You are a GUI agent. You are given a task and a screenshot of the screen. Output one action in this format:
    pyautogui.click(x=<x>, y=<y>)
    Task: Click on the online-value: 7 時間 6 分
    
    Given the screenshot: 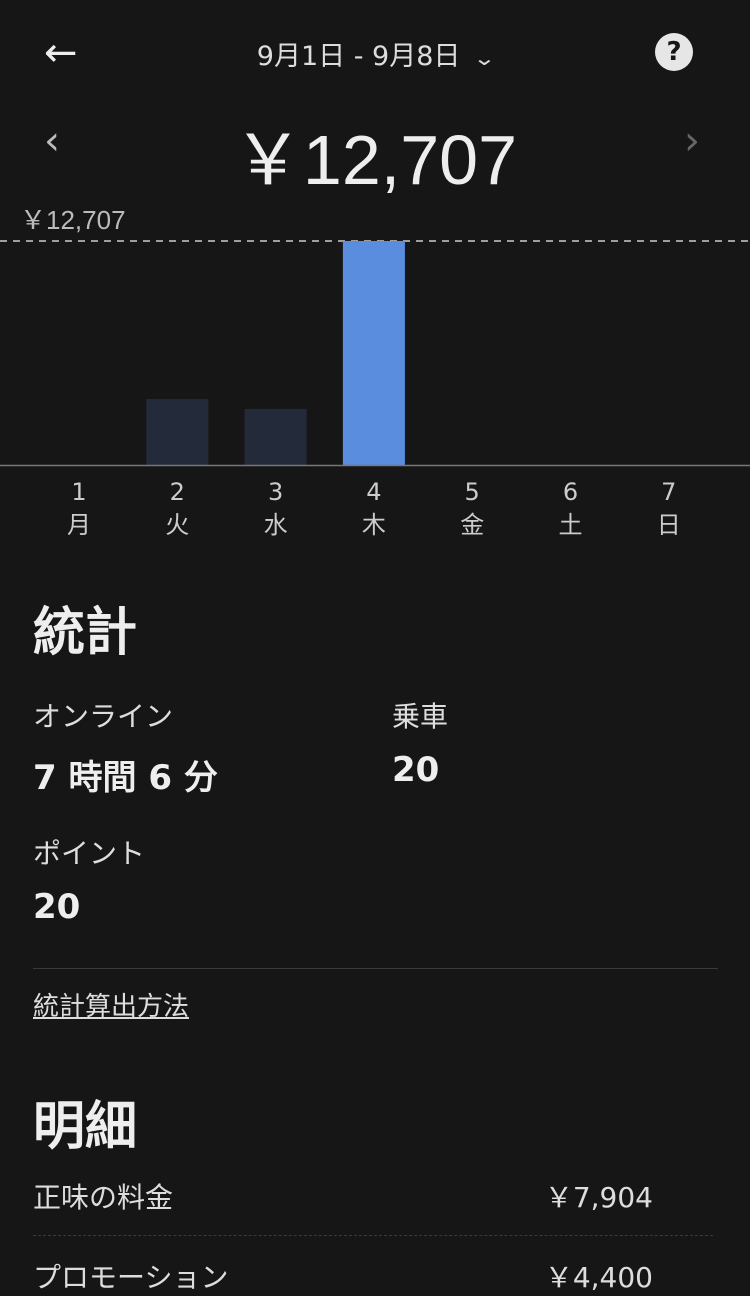 What is the action you would take?
    pyautogui.click(x=125, y=778)
    